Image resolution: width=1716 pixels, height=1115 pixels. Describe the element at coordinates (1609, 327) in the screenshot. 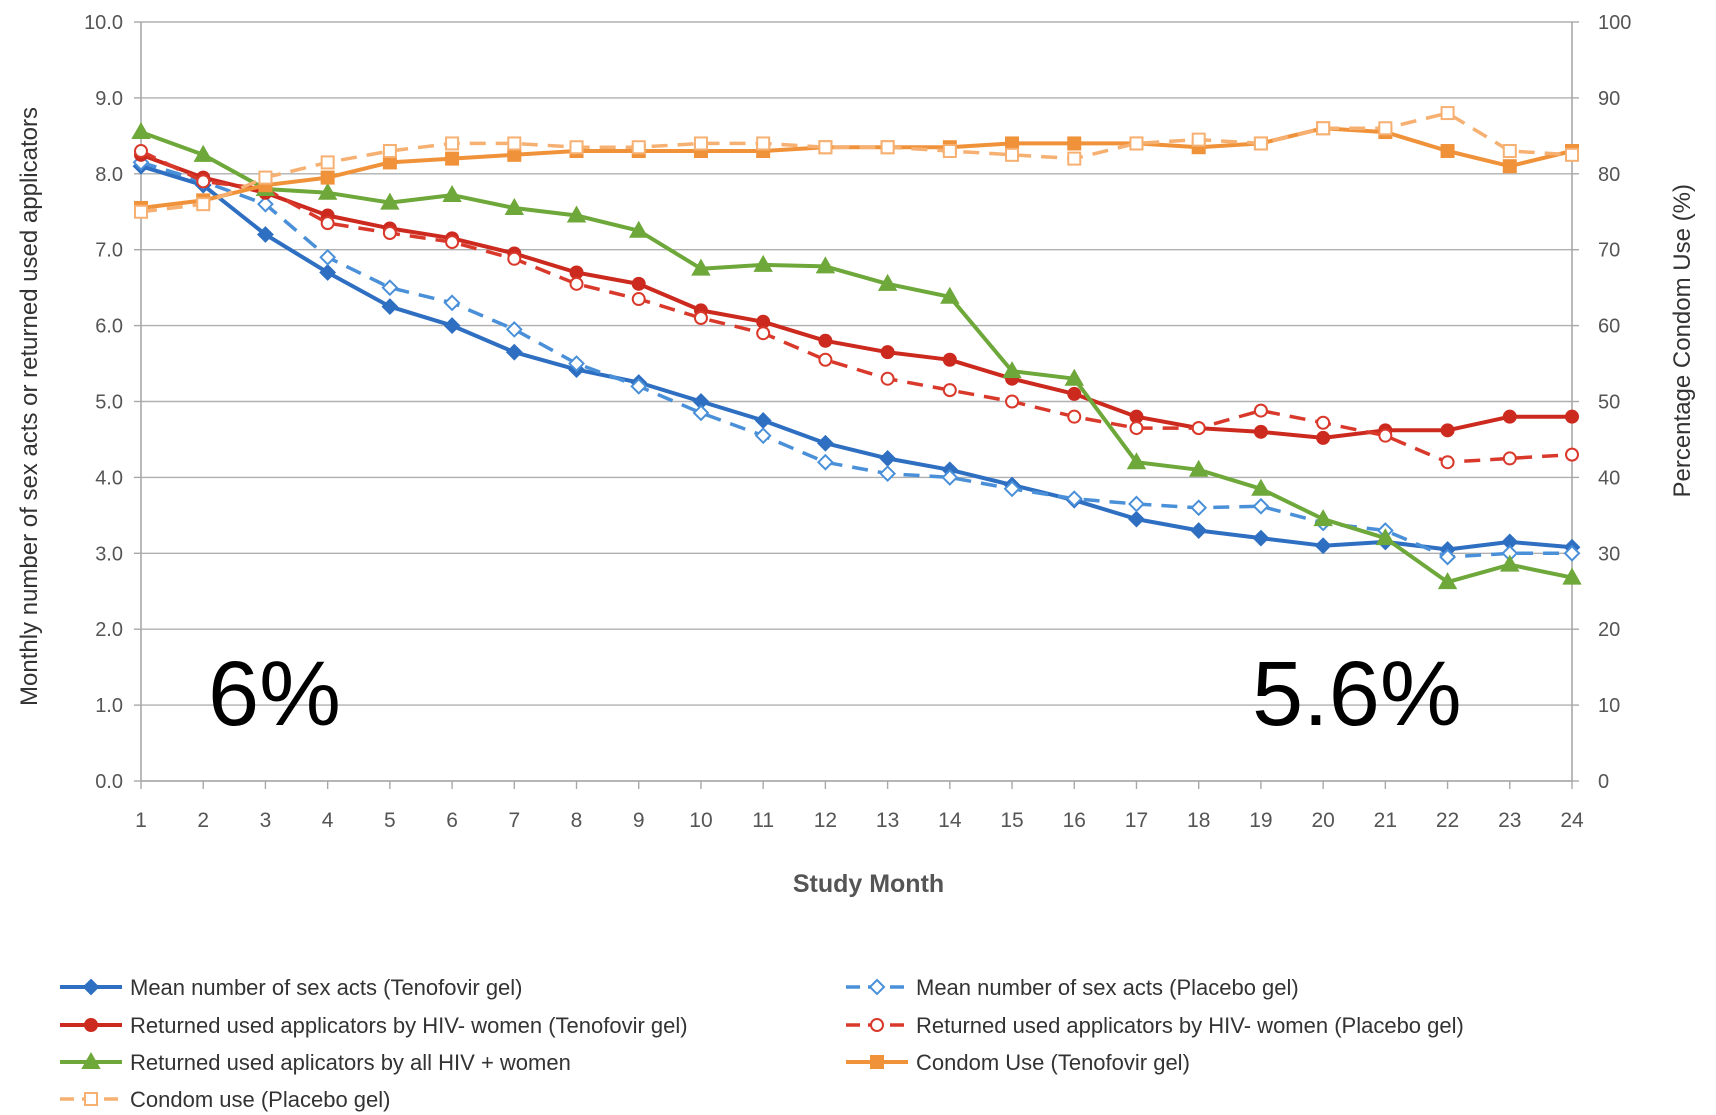

I see `right-tick-label: 60` at that location.